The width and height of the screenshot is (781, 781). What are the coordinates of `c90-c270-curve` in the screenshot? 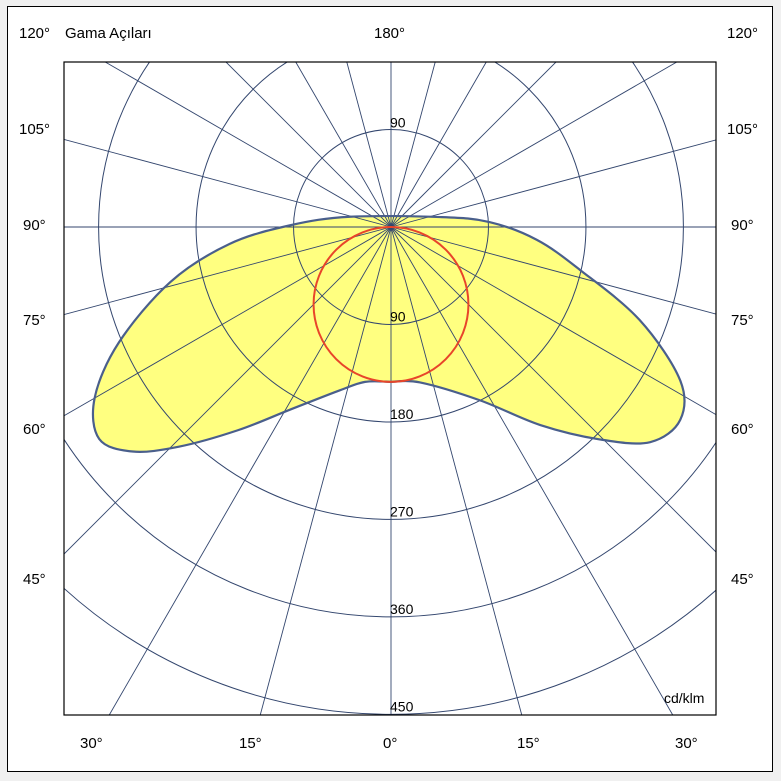 It's located at (391, 304).